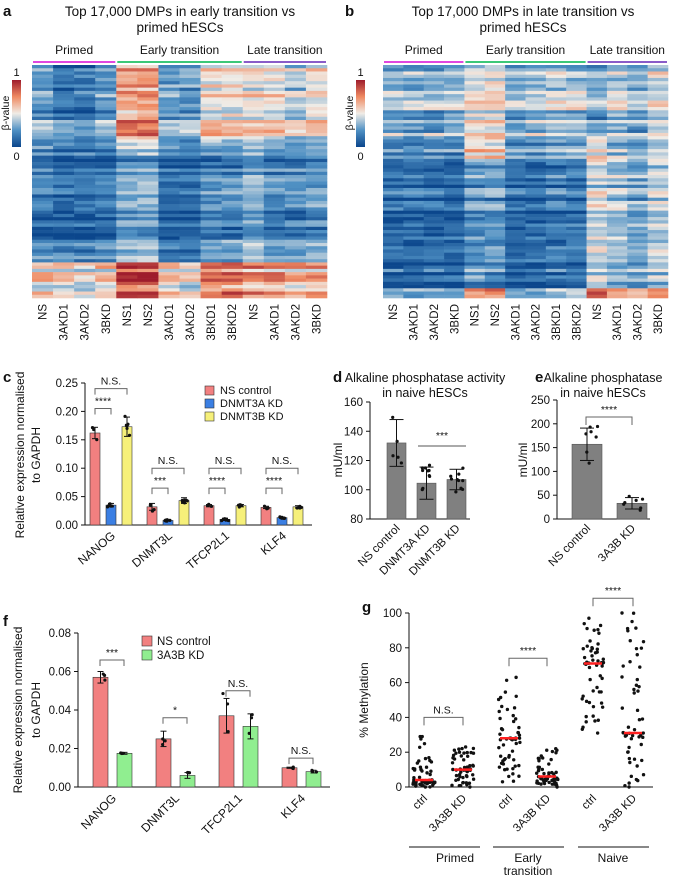 The width and height of the screenshot is (678, 875). Describe the element at coordinates (540, 449) in the screenshot. I see `y-tick-label: 150` at that location.